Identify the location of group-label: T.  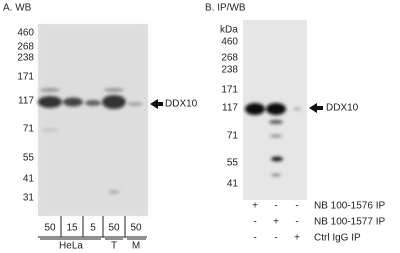
(114, 246).